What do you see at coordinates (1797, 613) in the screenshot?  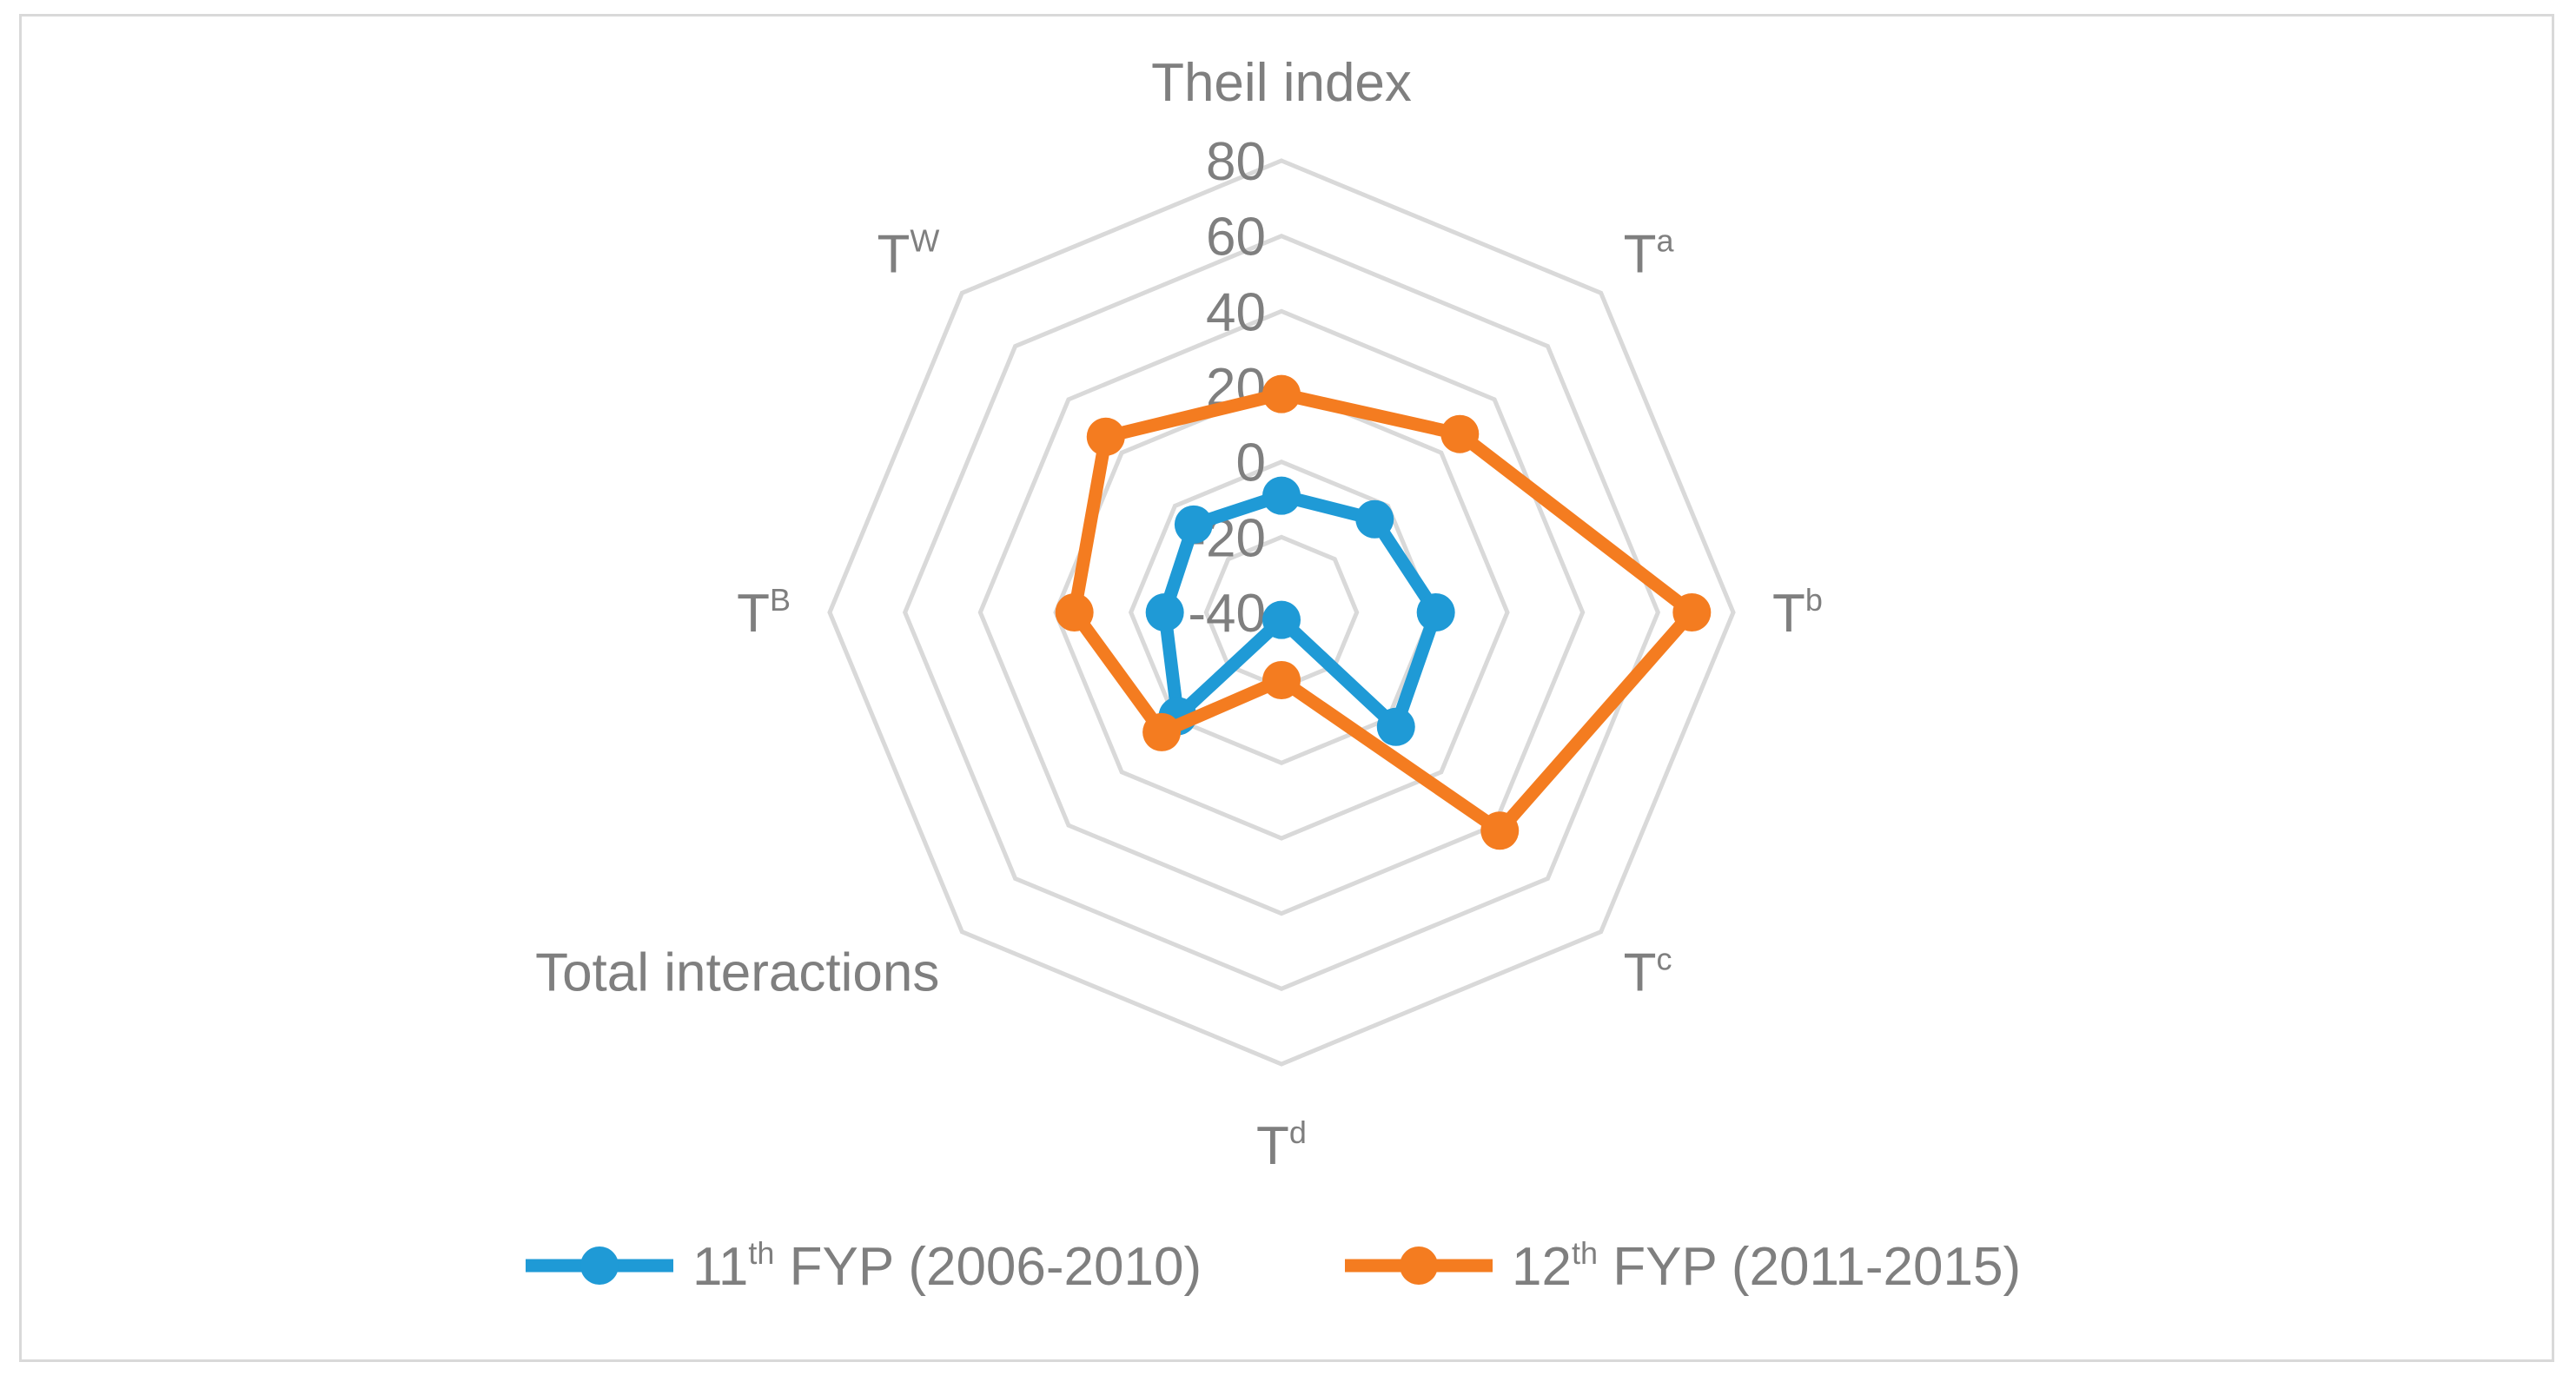 I see `axis-label: Tb` at bounding box center [1797, 613].